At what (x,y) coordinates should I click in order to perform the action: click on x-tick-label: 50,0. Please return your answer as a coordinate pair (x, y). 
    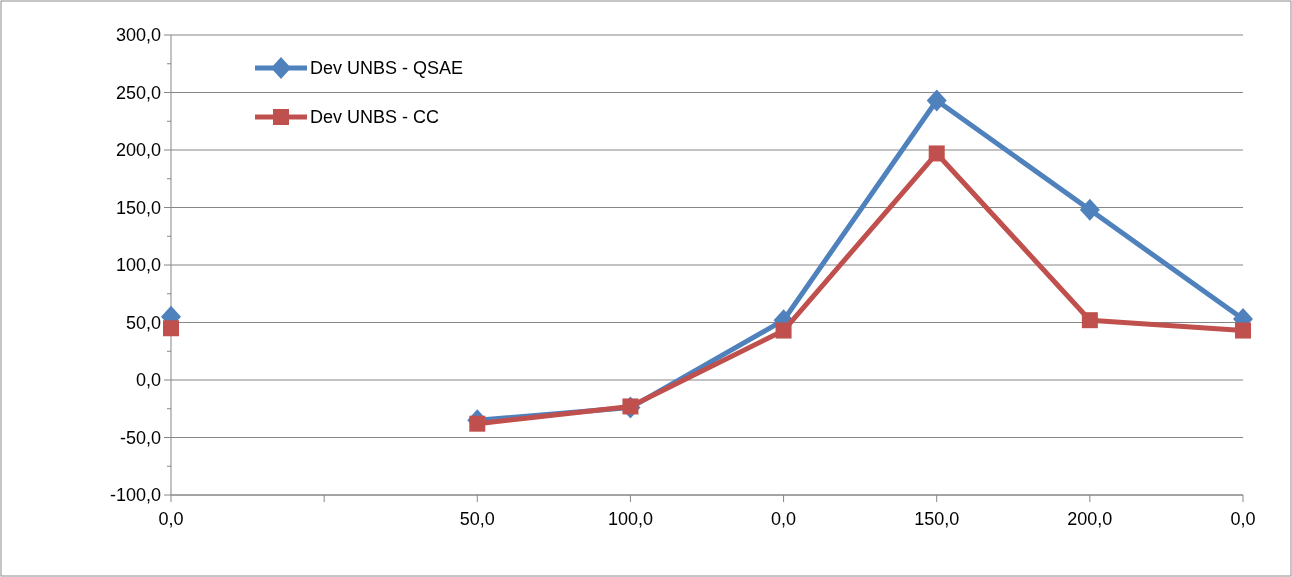
    Looking at the image, I should click on (477, 519).